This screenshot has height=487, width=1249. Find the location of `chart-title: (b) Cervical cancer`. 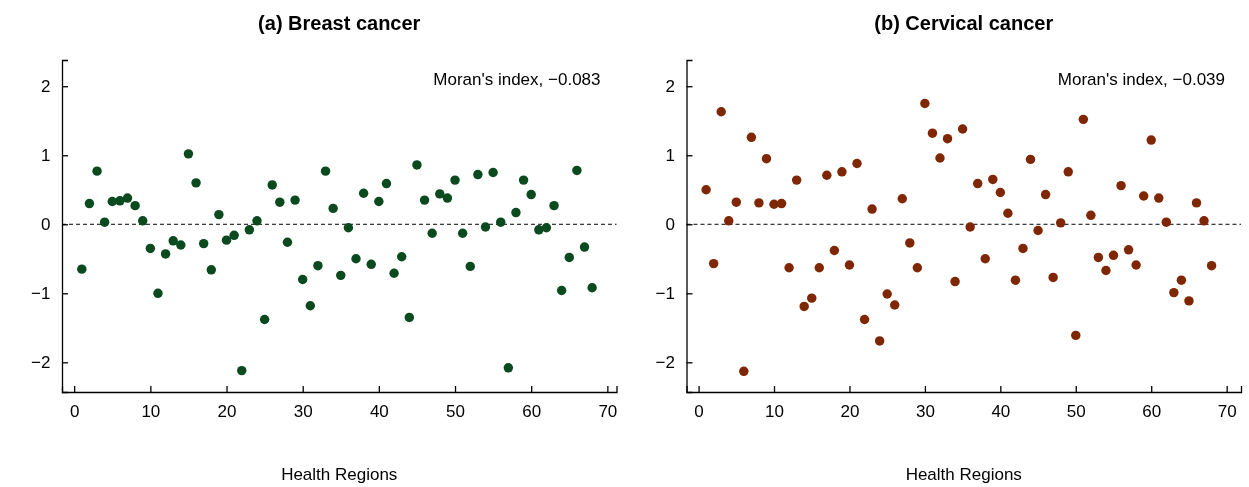

chart-title: (b) Cervical cancer is located at coordinates (964, 23).